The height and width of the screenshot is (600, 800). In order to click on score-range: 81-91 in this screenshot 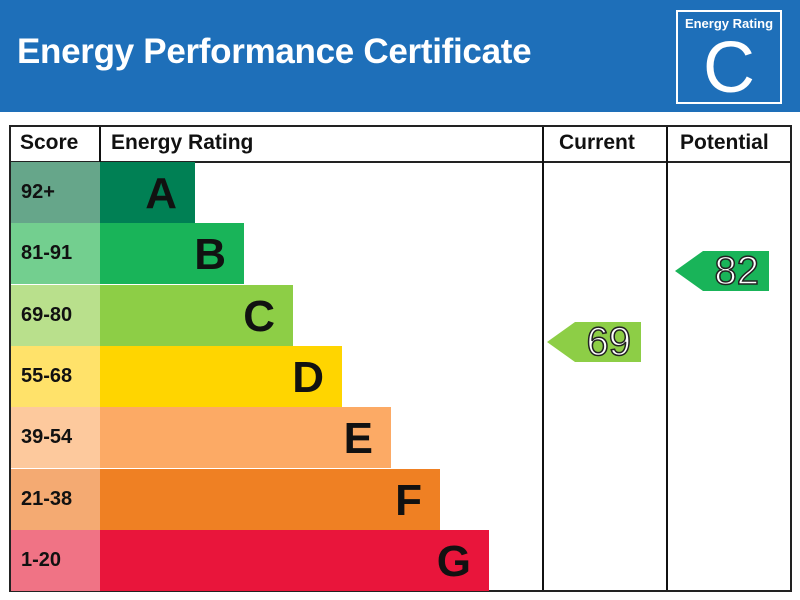, I will do `click(55, 254)`.